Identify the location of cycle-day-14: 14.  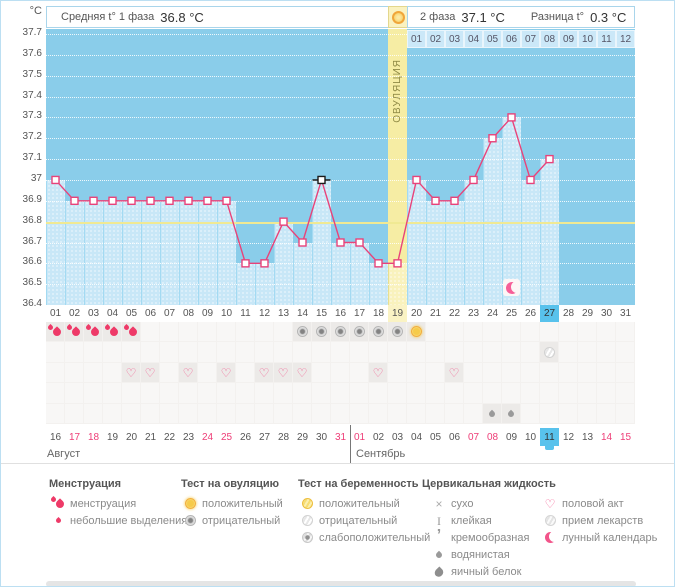
(302, 313).